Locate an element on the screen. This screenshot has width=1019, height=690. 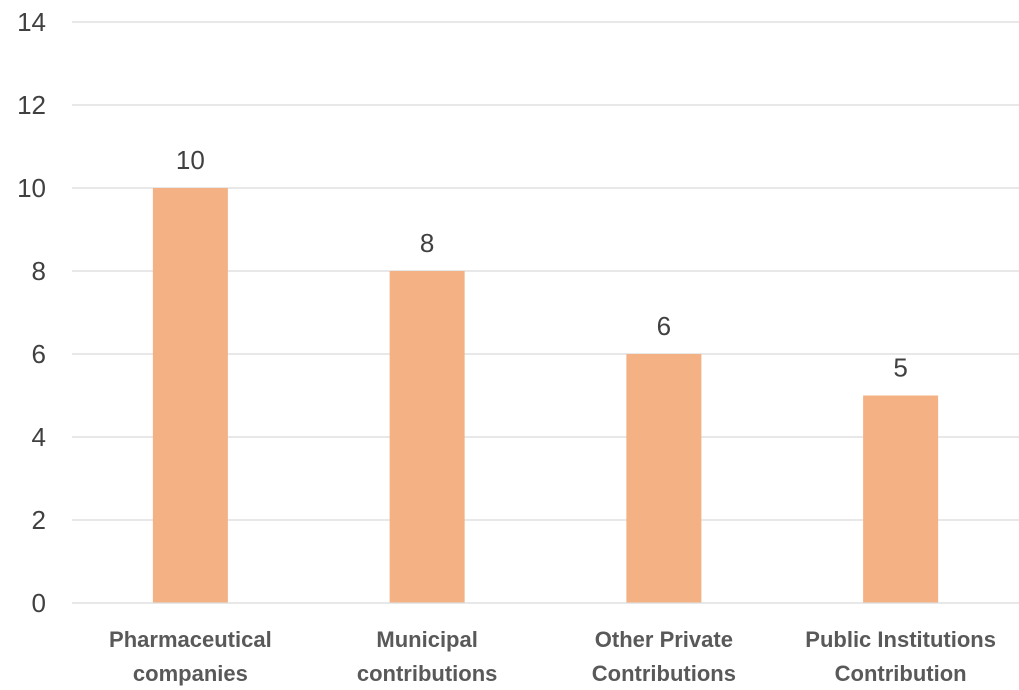
data-label-1: 10 is located at coordinates (190, 160).